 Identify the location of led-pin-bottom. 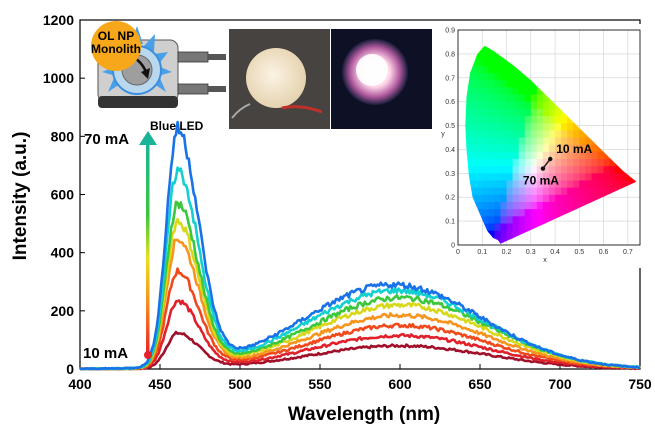
(217, 89).